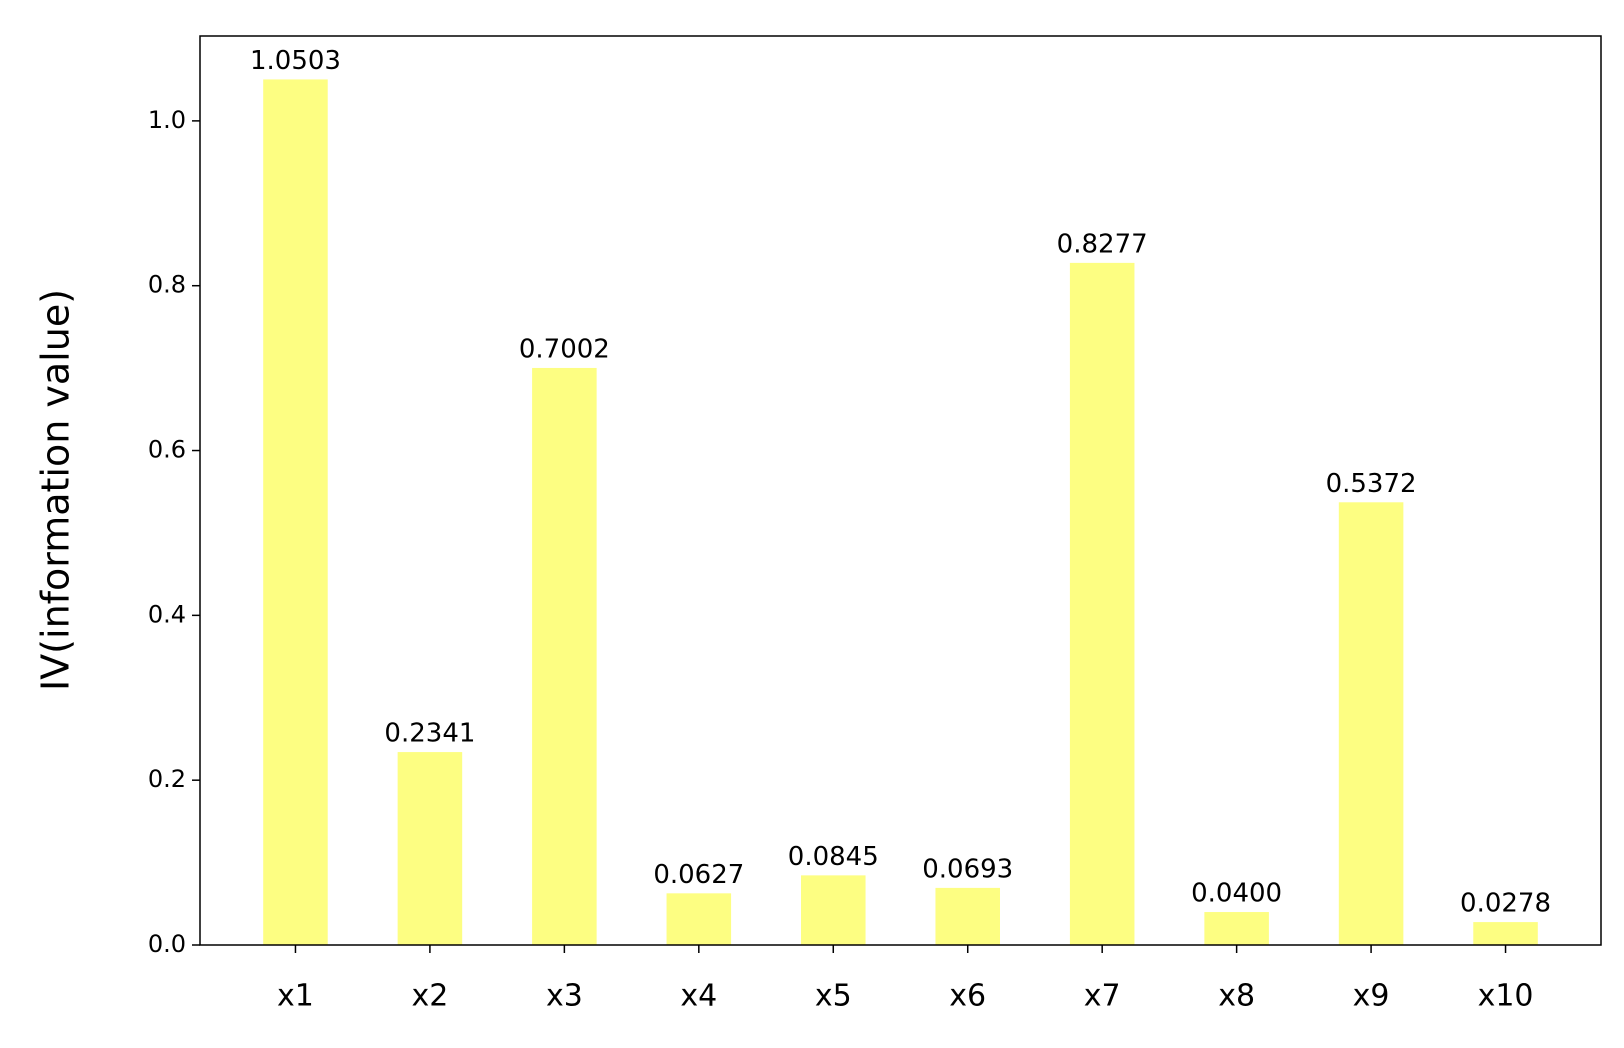  I want to click on x-tick-label: x10, so click(1506, 996).